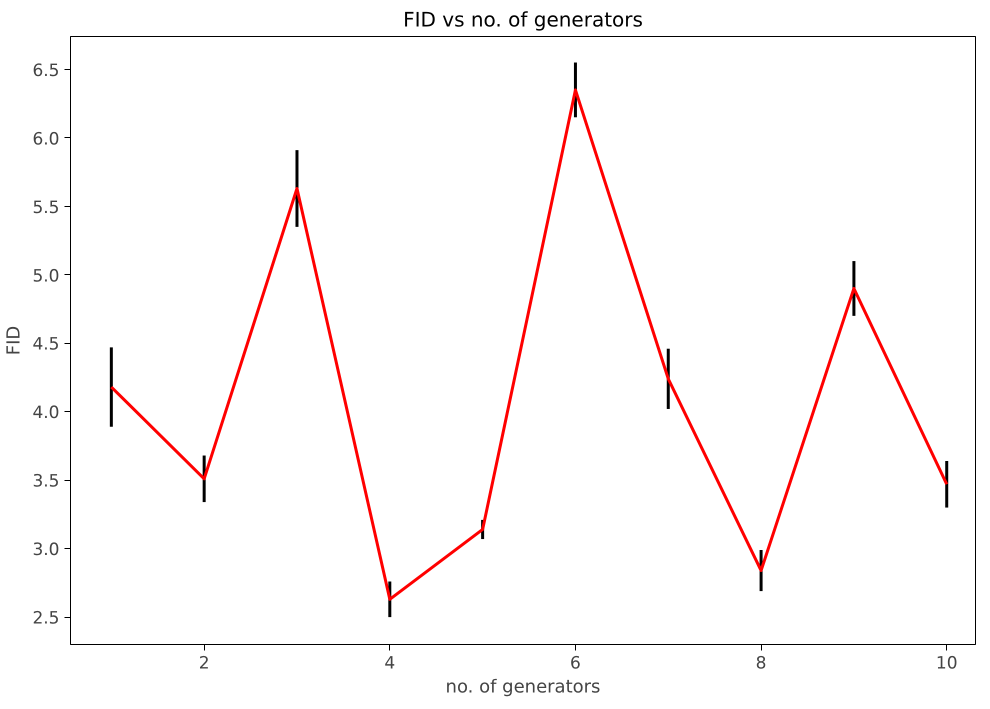 The width and height of the screenshot is (990, 709). Describe the element at coordinates (523, 20) in the screenshot. I see `chart-title: FID vs no. of generators` at that location.